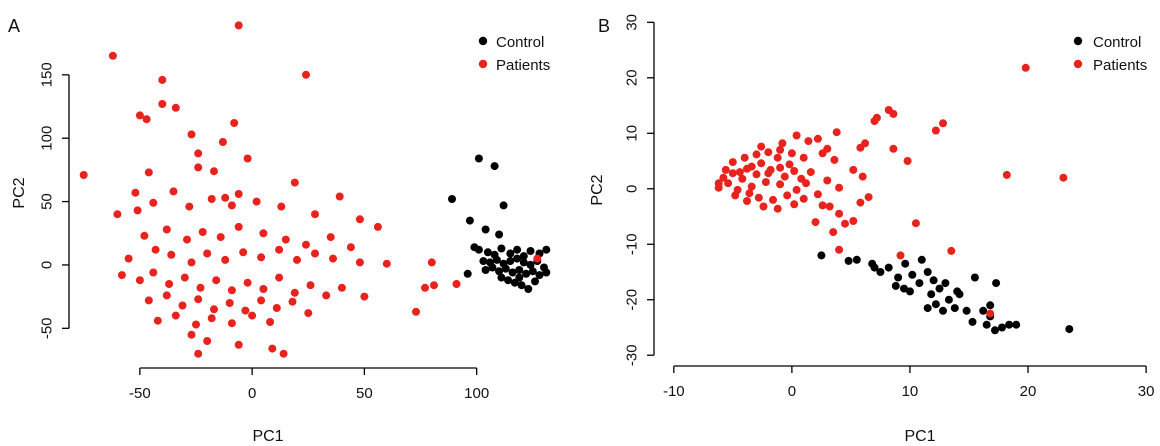 The image size is (1160, 446). I want to click on panel-a-legend-control-label: Control, so click(520, 42).